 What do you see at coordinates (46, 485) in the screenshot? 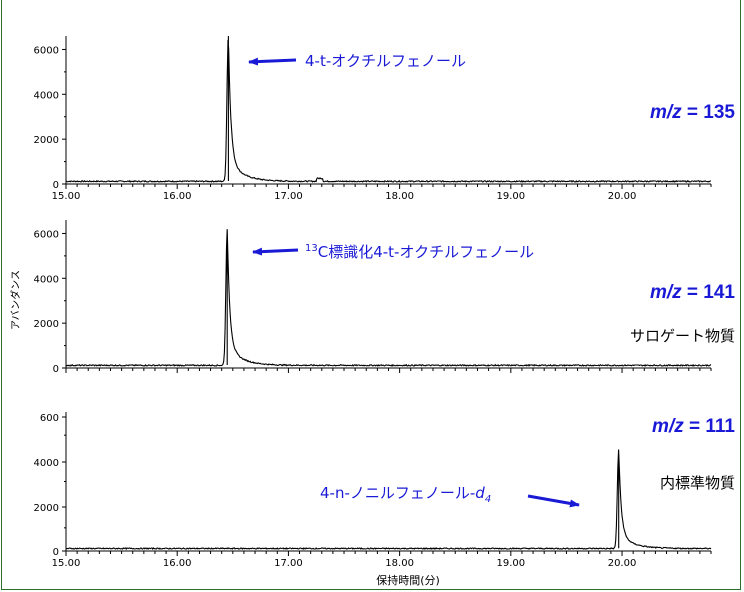
I see `y-tick-labels: 0 2000 4000 600` at bounding box center [46, 485].